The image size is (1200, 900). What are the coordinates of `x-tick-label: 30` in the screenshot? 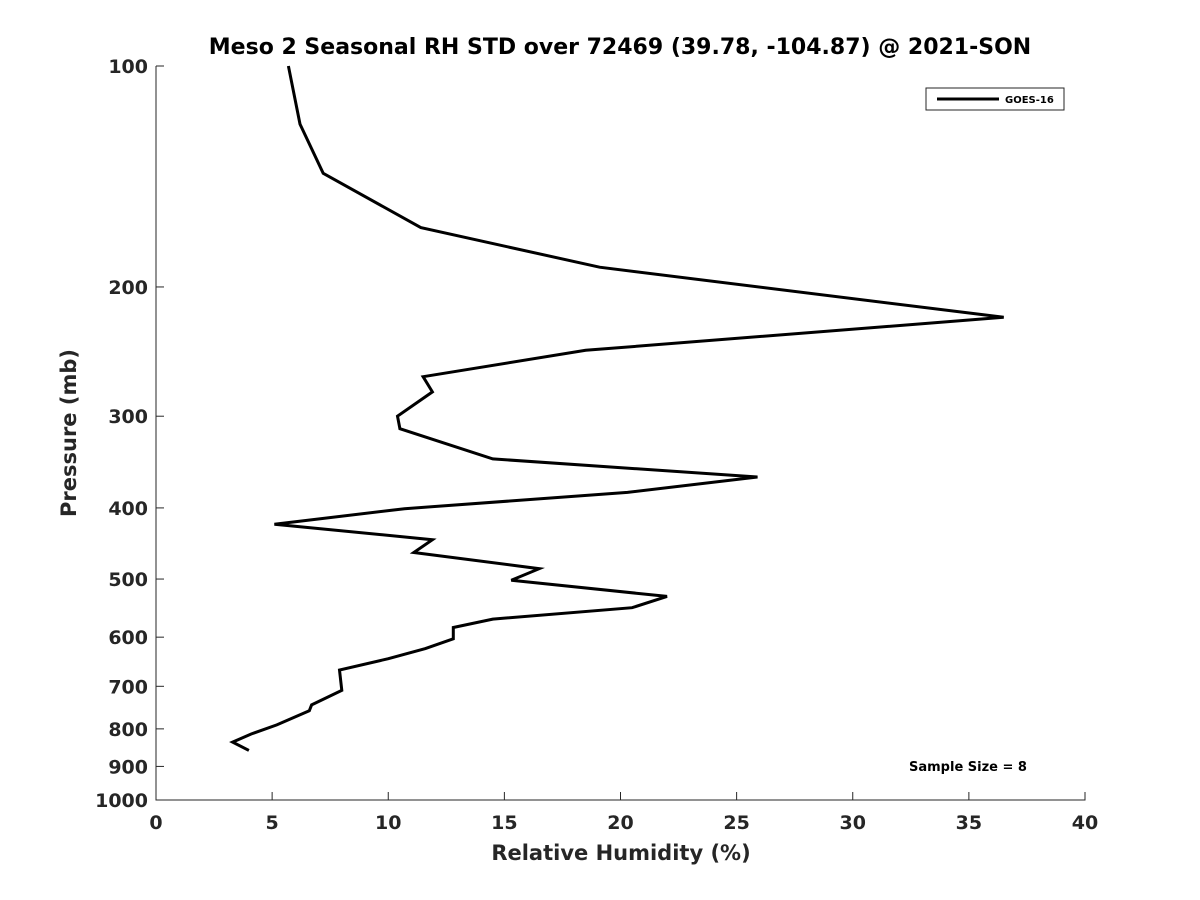 It's located at (853, 823).